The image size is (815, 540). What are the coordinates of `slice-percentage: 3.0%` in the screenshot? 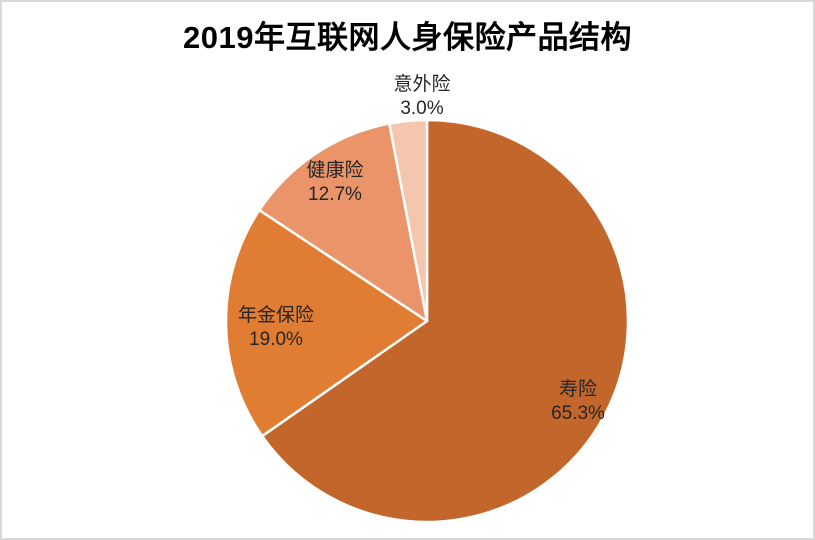 It's located at (422, 108).